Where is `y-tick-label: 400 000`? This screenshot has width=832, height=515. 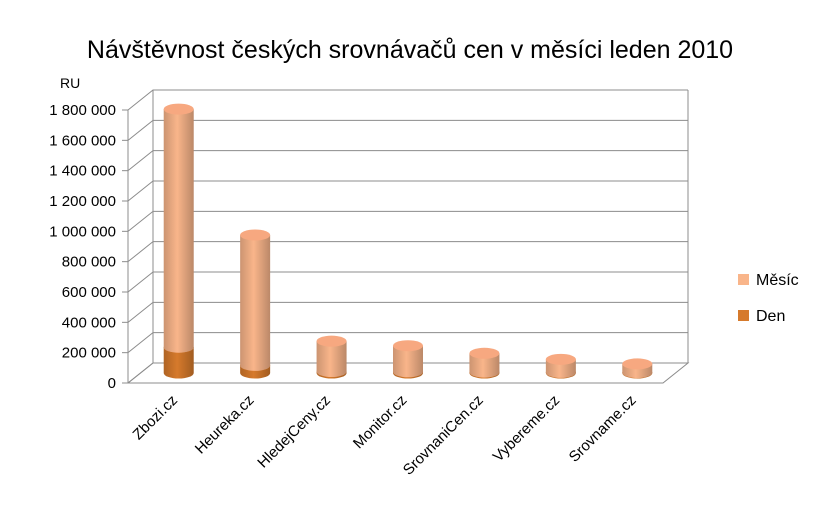 y-tick-label: 400 000 is located at coordinates (89, 322).